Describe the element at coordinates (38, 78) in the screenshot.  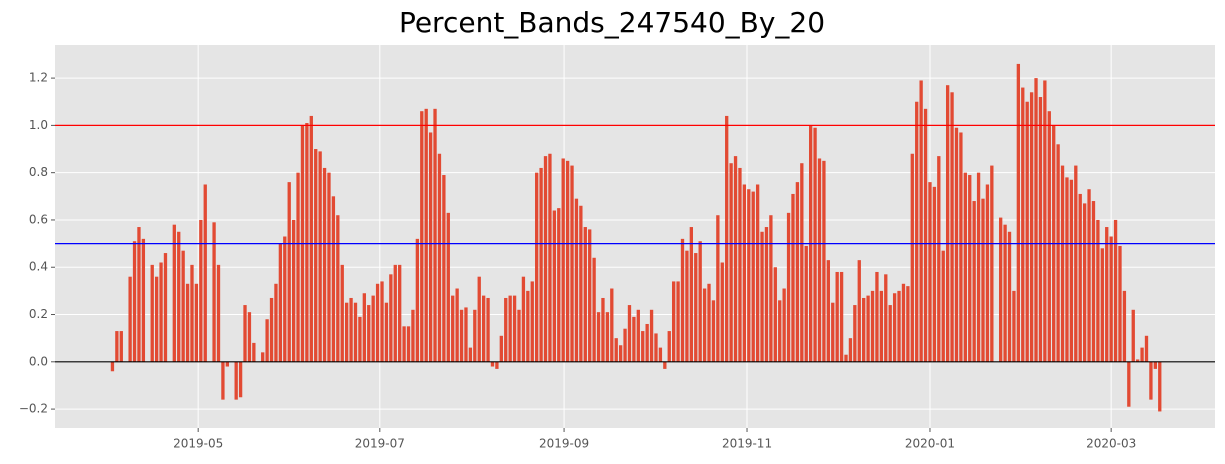
I see `y-tick-label: 1.2` at that location.